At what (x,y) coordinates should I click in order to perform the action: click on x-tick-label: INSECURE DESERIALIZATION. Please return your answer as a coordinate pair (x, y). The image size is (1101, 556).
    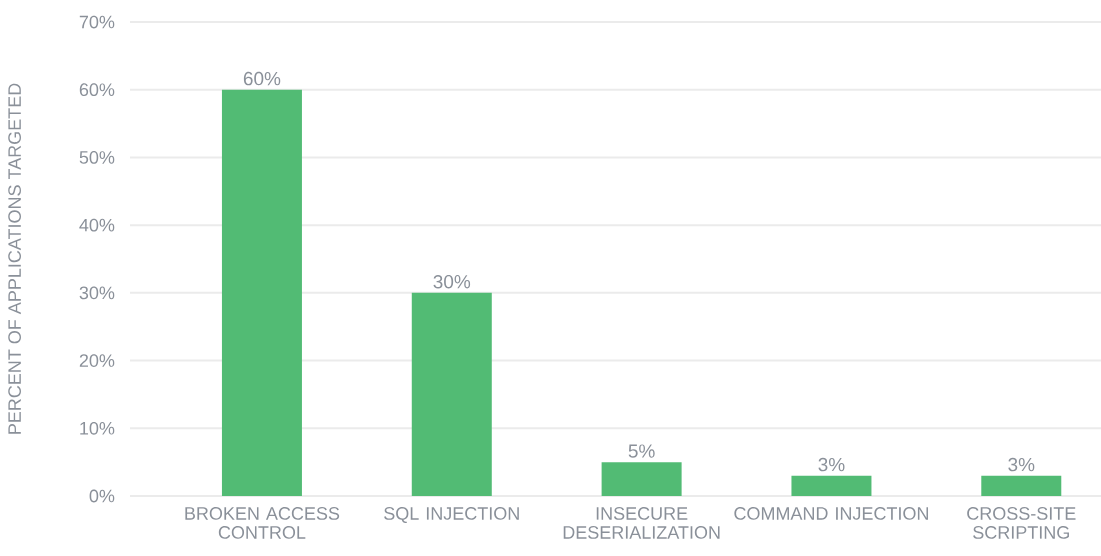
    Looking at the image, I should click on (641, 523).